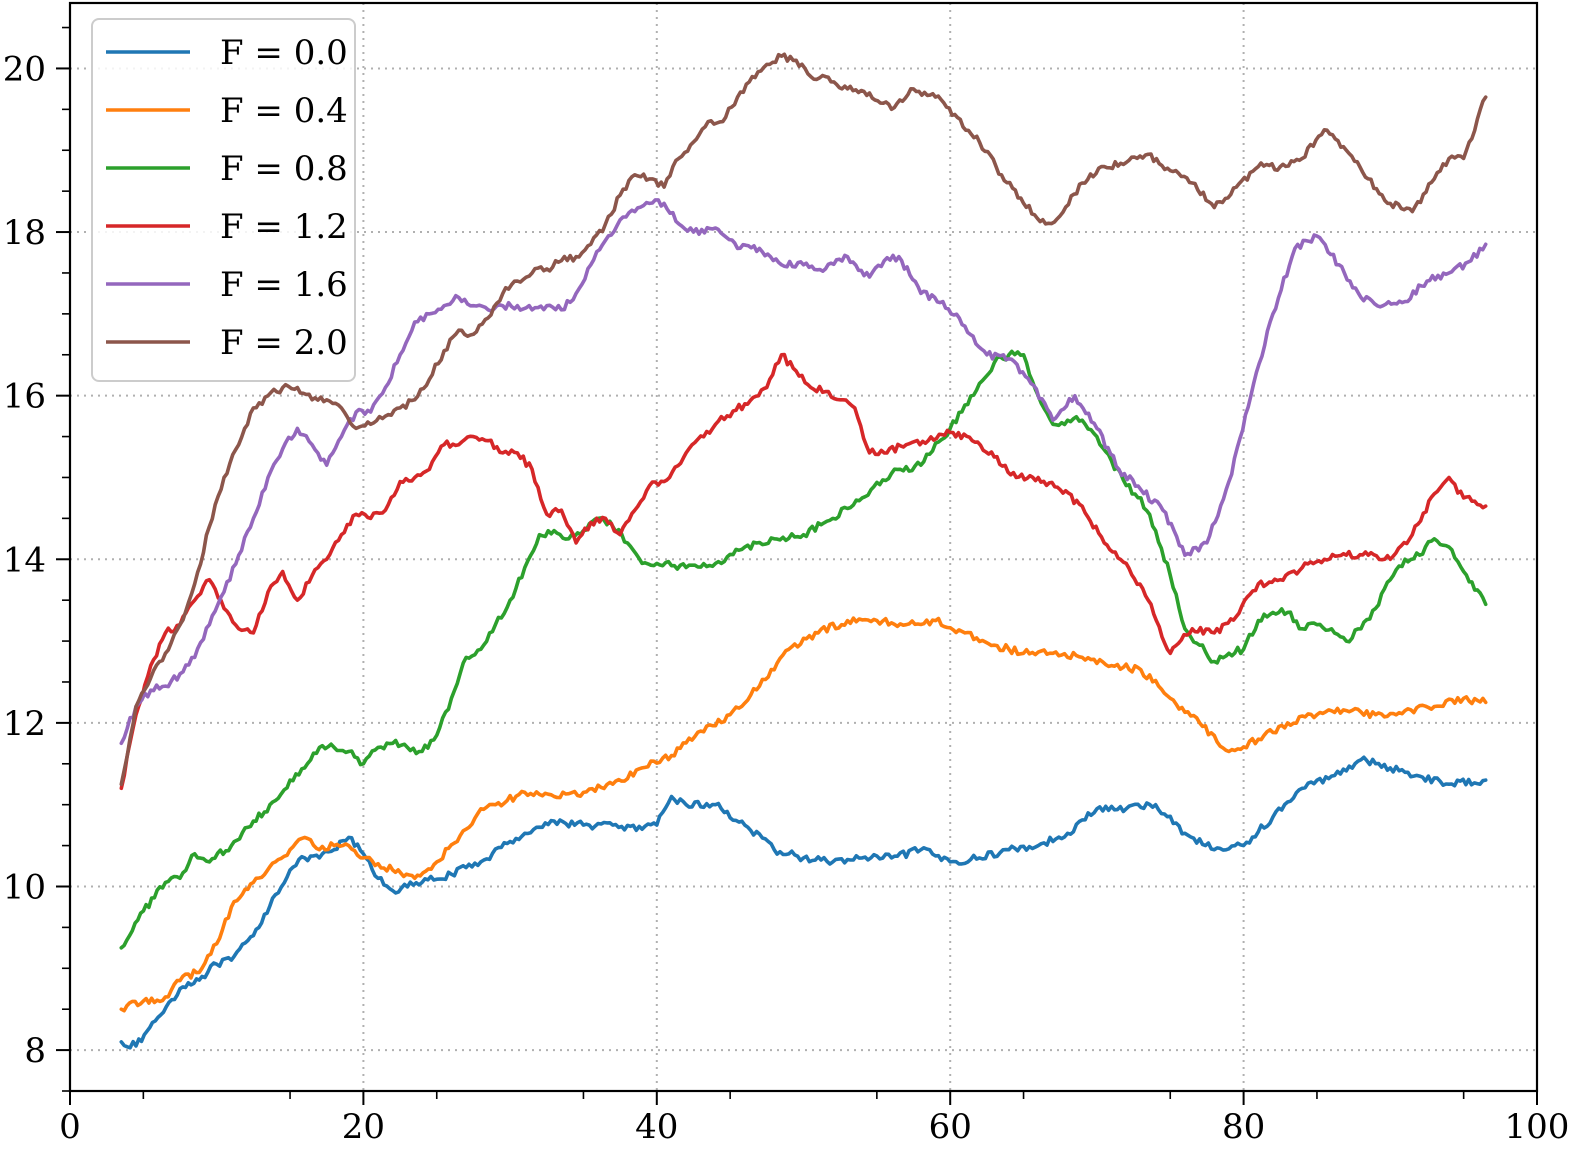  Describe the element at coordinates (24, 724) in the screenshot. I see `y-tick-label: 12` at that location.